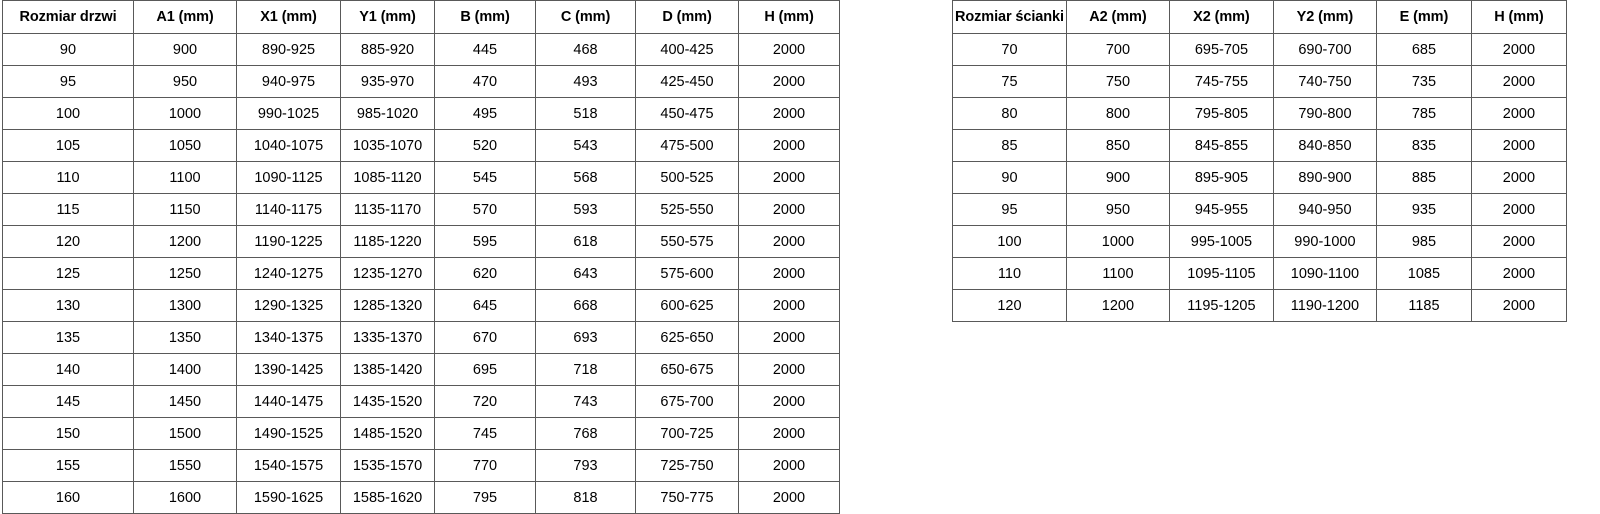  I want to click on table-cell: 1240-1275, so click(288, 273).